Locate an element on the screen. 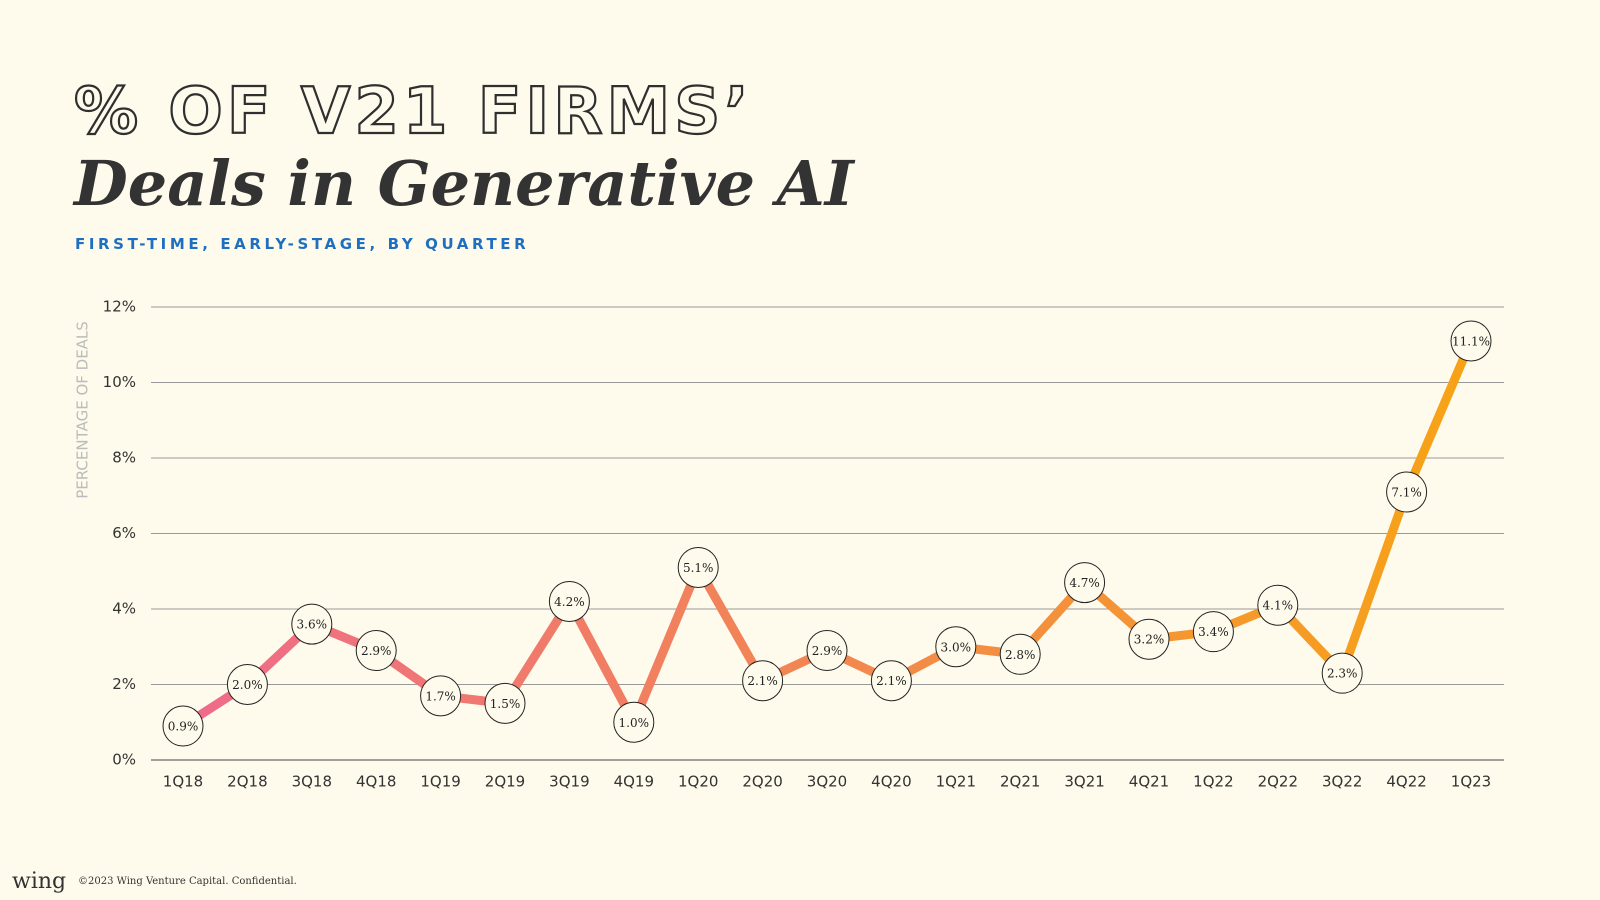 This screenshot has width=1600, height=900. x-tick-label: 1Q22 is located at coordinates (1213, 782).